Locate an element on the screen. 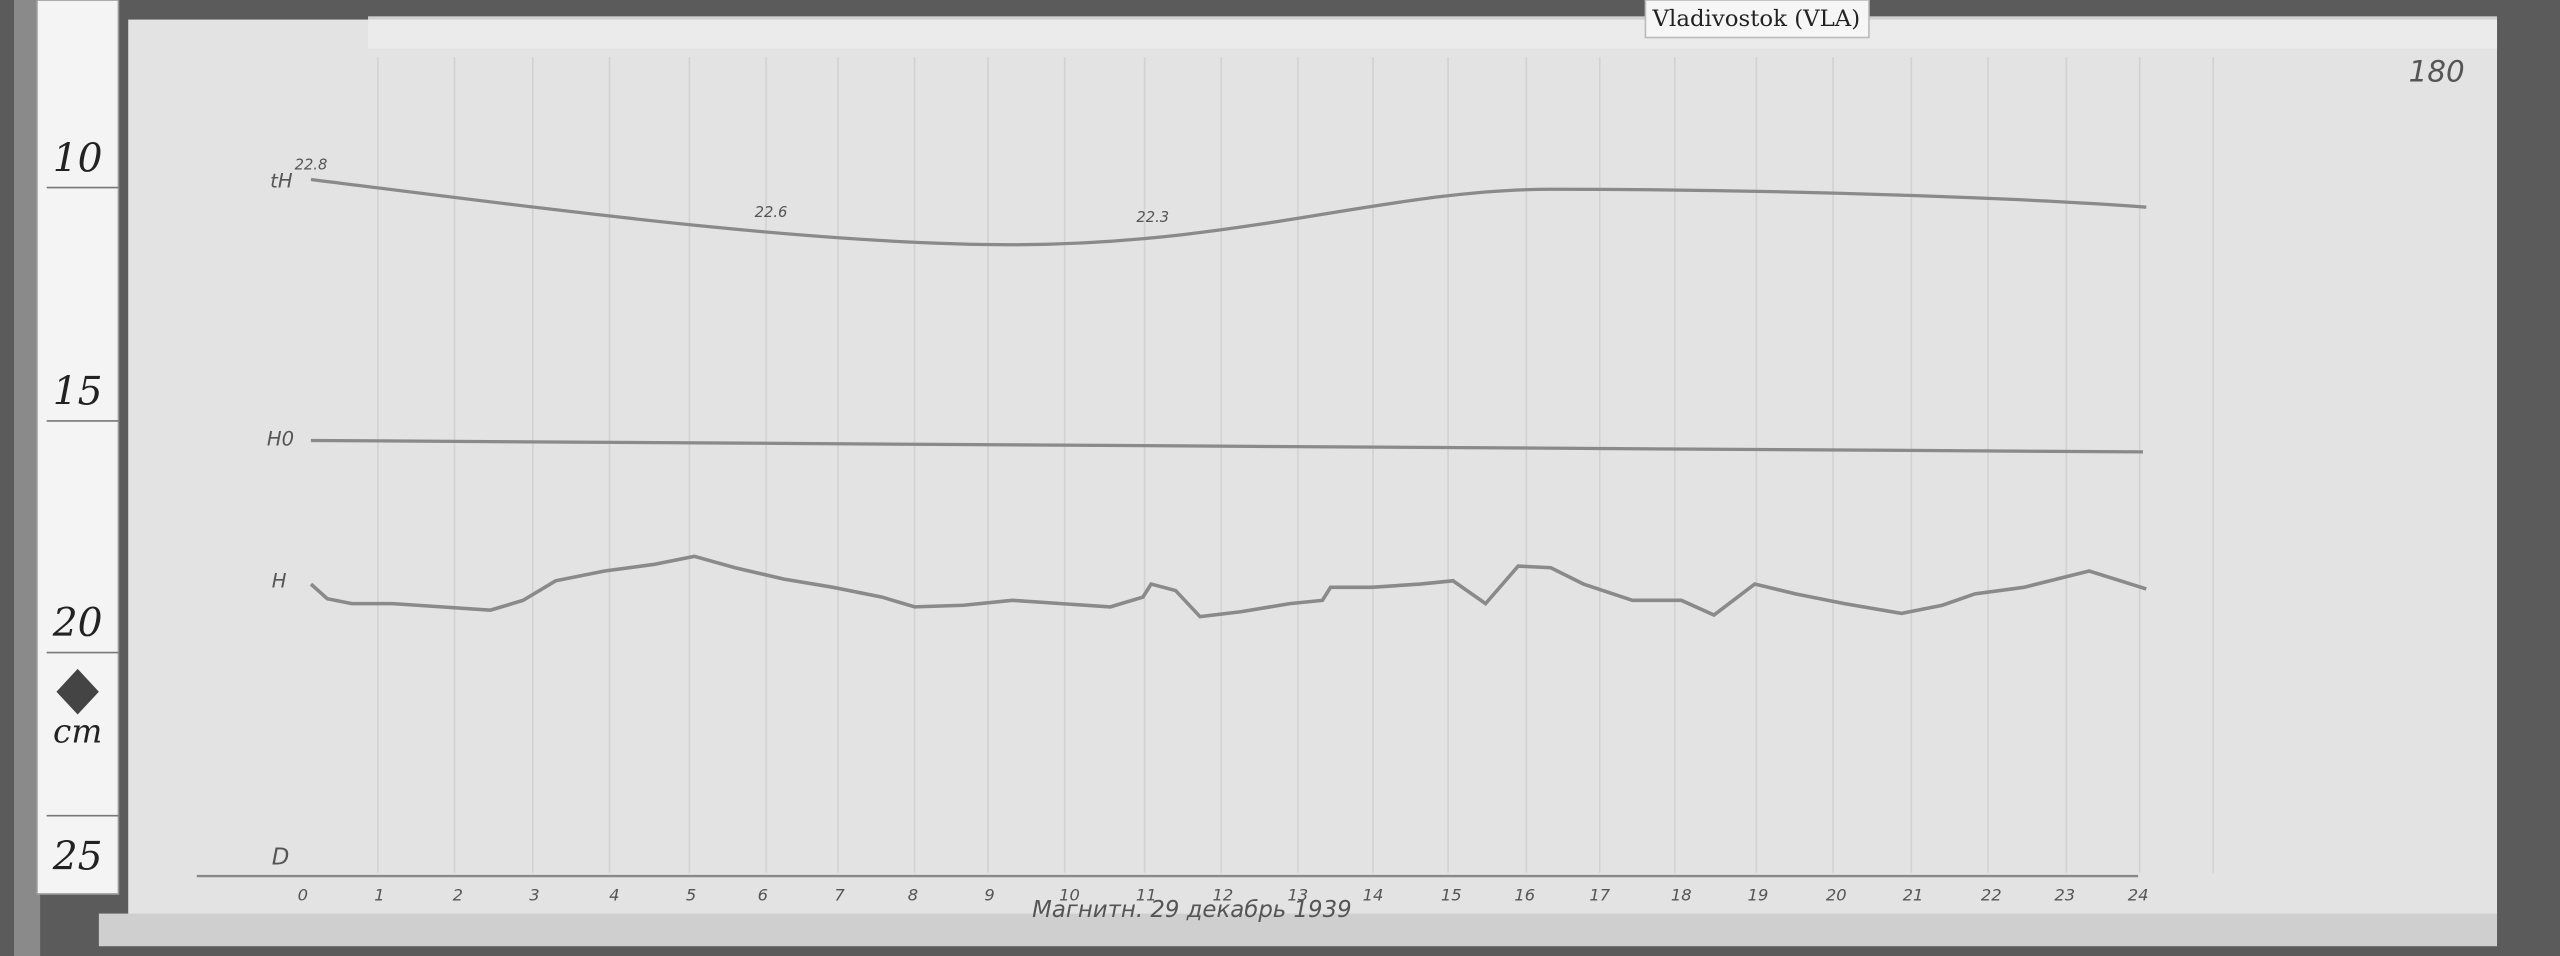 This screenshot has height=956, width=2560. ruler is located at coordinates (78, 447).